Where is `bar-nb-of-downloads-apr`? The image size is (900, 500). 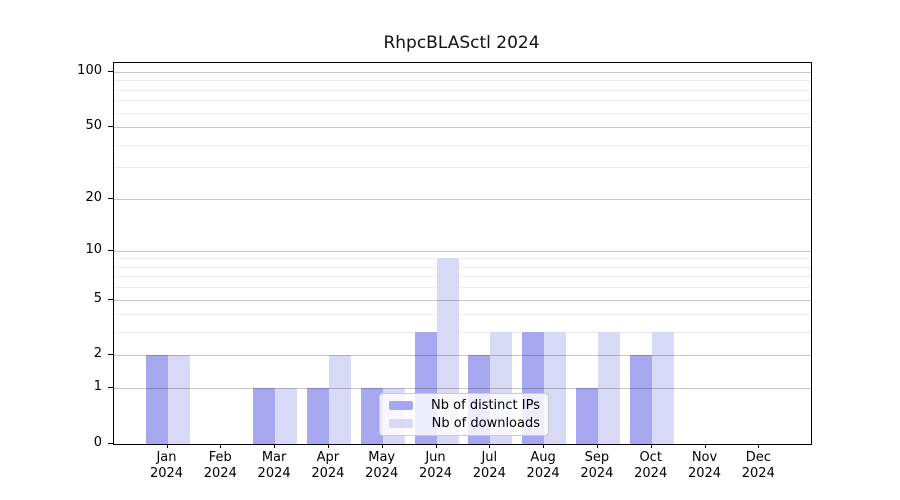 bar-nb-of-downloads-apr is located at coordinates (339, 399).